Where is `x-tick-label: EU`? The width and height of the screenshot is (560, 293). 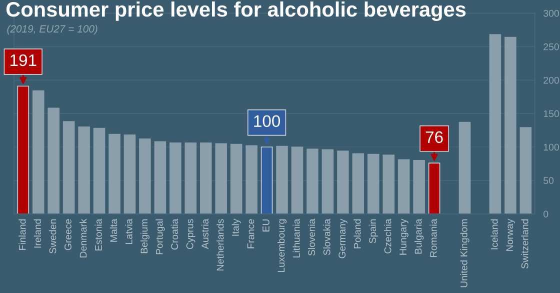 x-tick-label: EU is located at coordinates (266, 226).